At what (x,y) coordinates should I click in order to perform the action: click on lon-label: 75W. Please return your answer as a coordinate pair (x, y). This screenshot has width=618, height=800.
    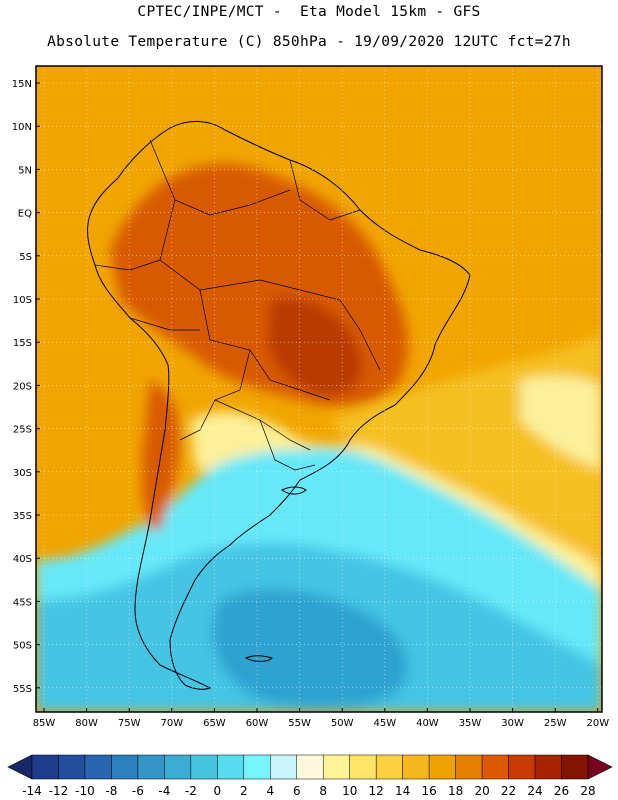
    Looking at the image, I should click on (129, 723).